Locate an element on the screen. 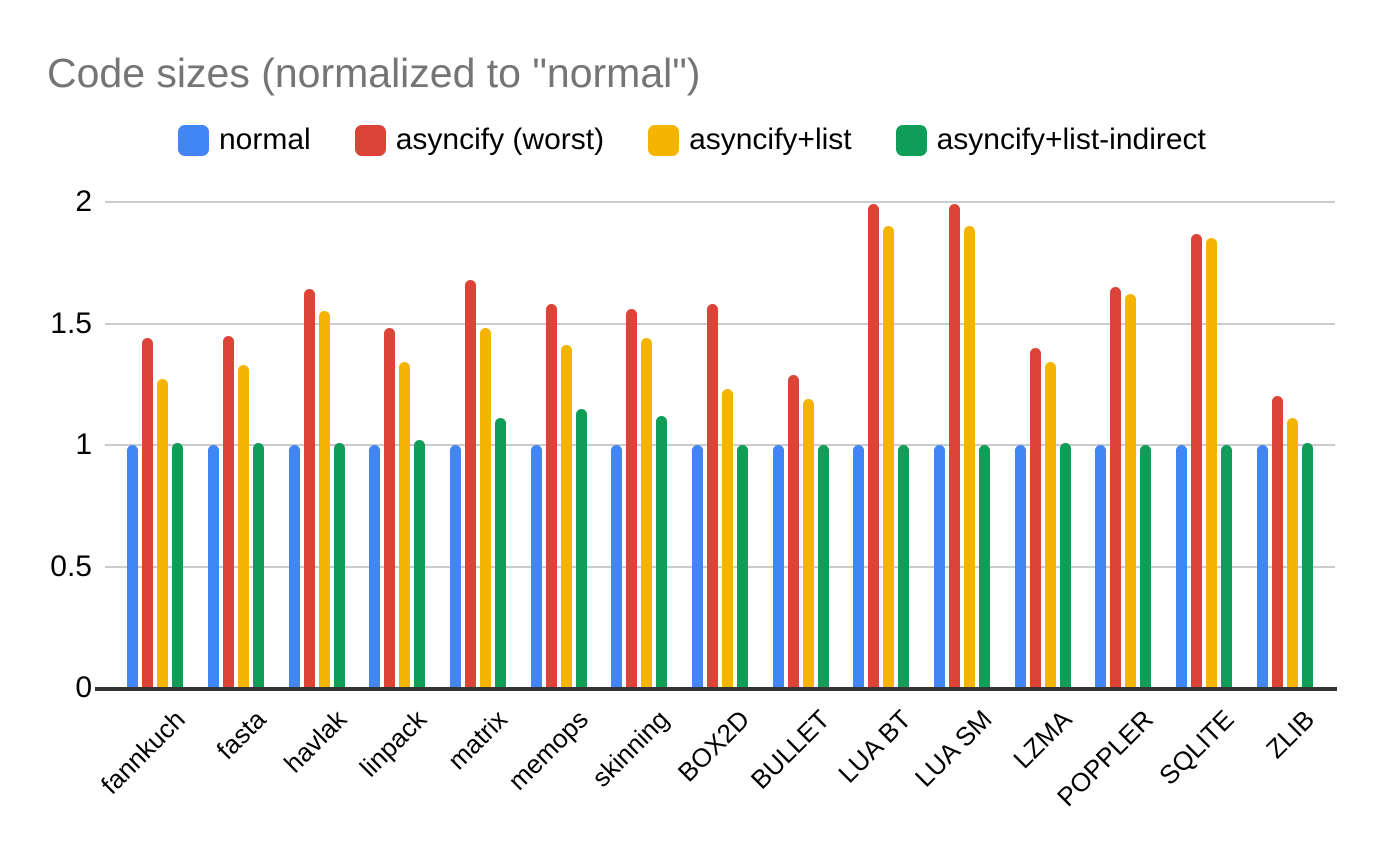  x-axis-category-label: ZLIB is located at coordinates (1289, 734).